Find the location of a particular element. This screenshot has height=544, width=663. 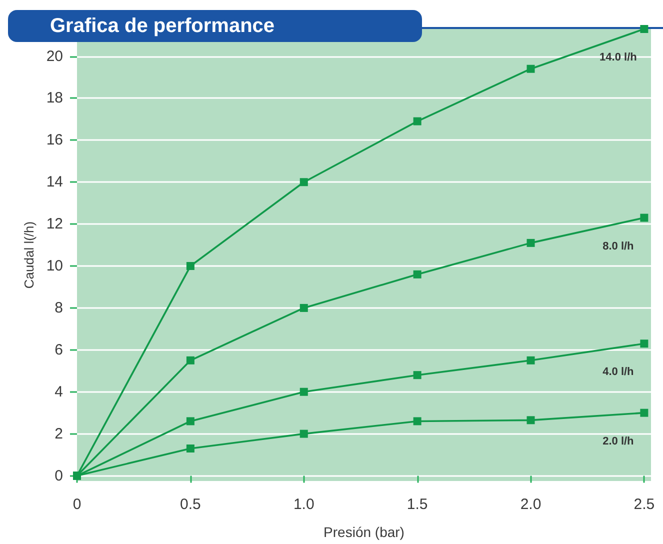

y-tick-label: 20 is located at coordinates (54, 56).